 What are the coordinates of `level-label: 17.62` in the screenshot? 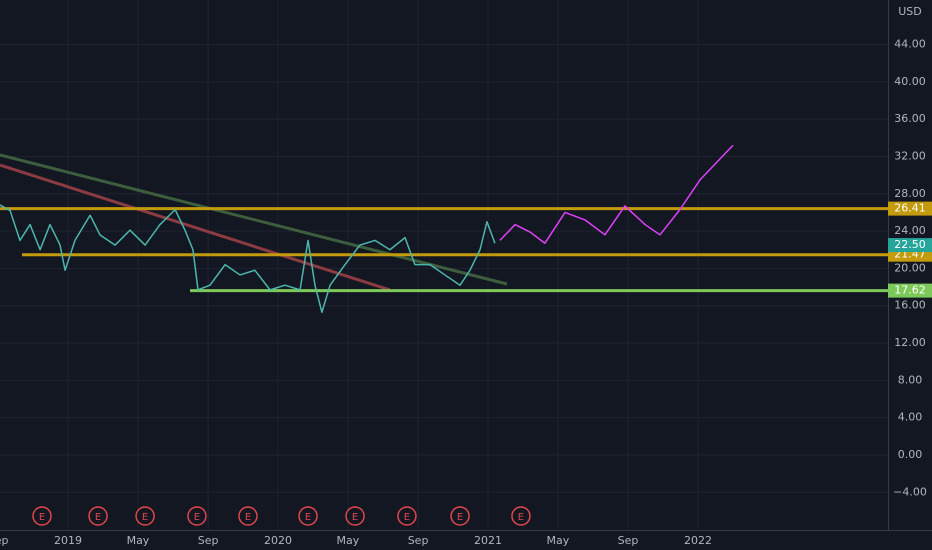 It's located at (910, 290).